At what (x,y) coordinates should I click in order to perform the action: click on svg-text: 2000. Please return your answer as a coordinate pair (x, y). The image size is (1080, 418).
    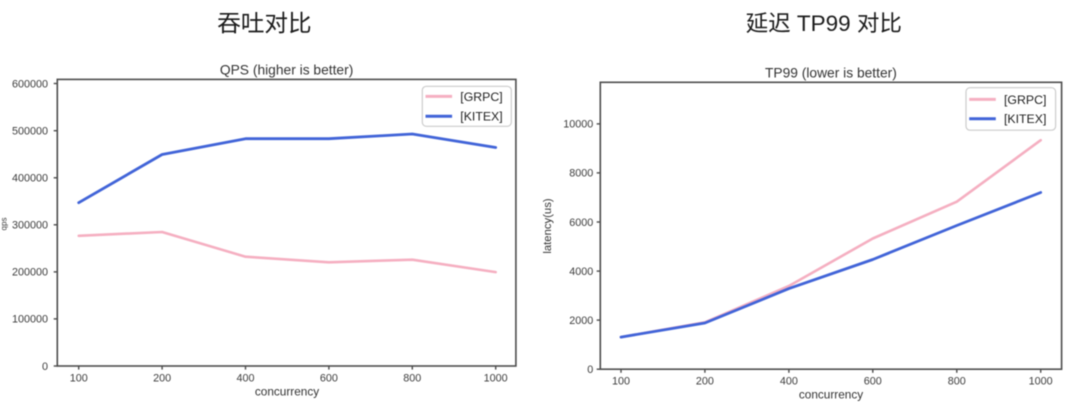
    Looking at the image, I should click on (581, 321).